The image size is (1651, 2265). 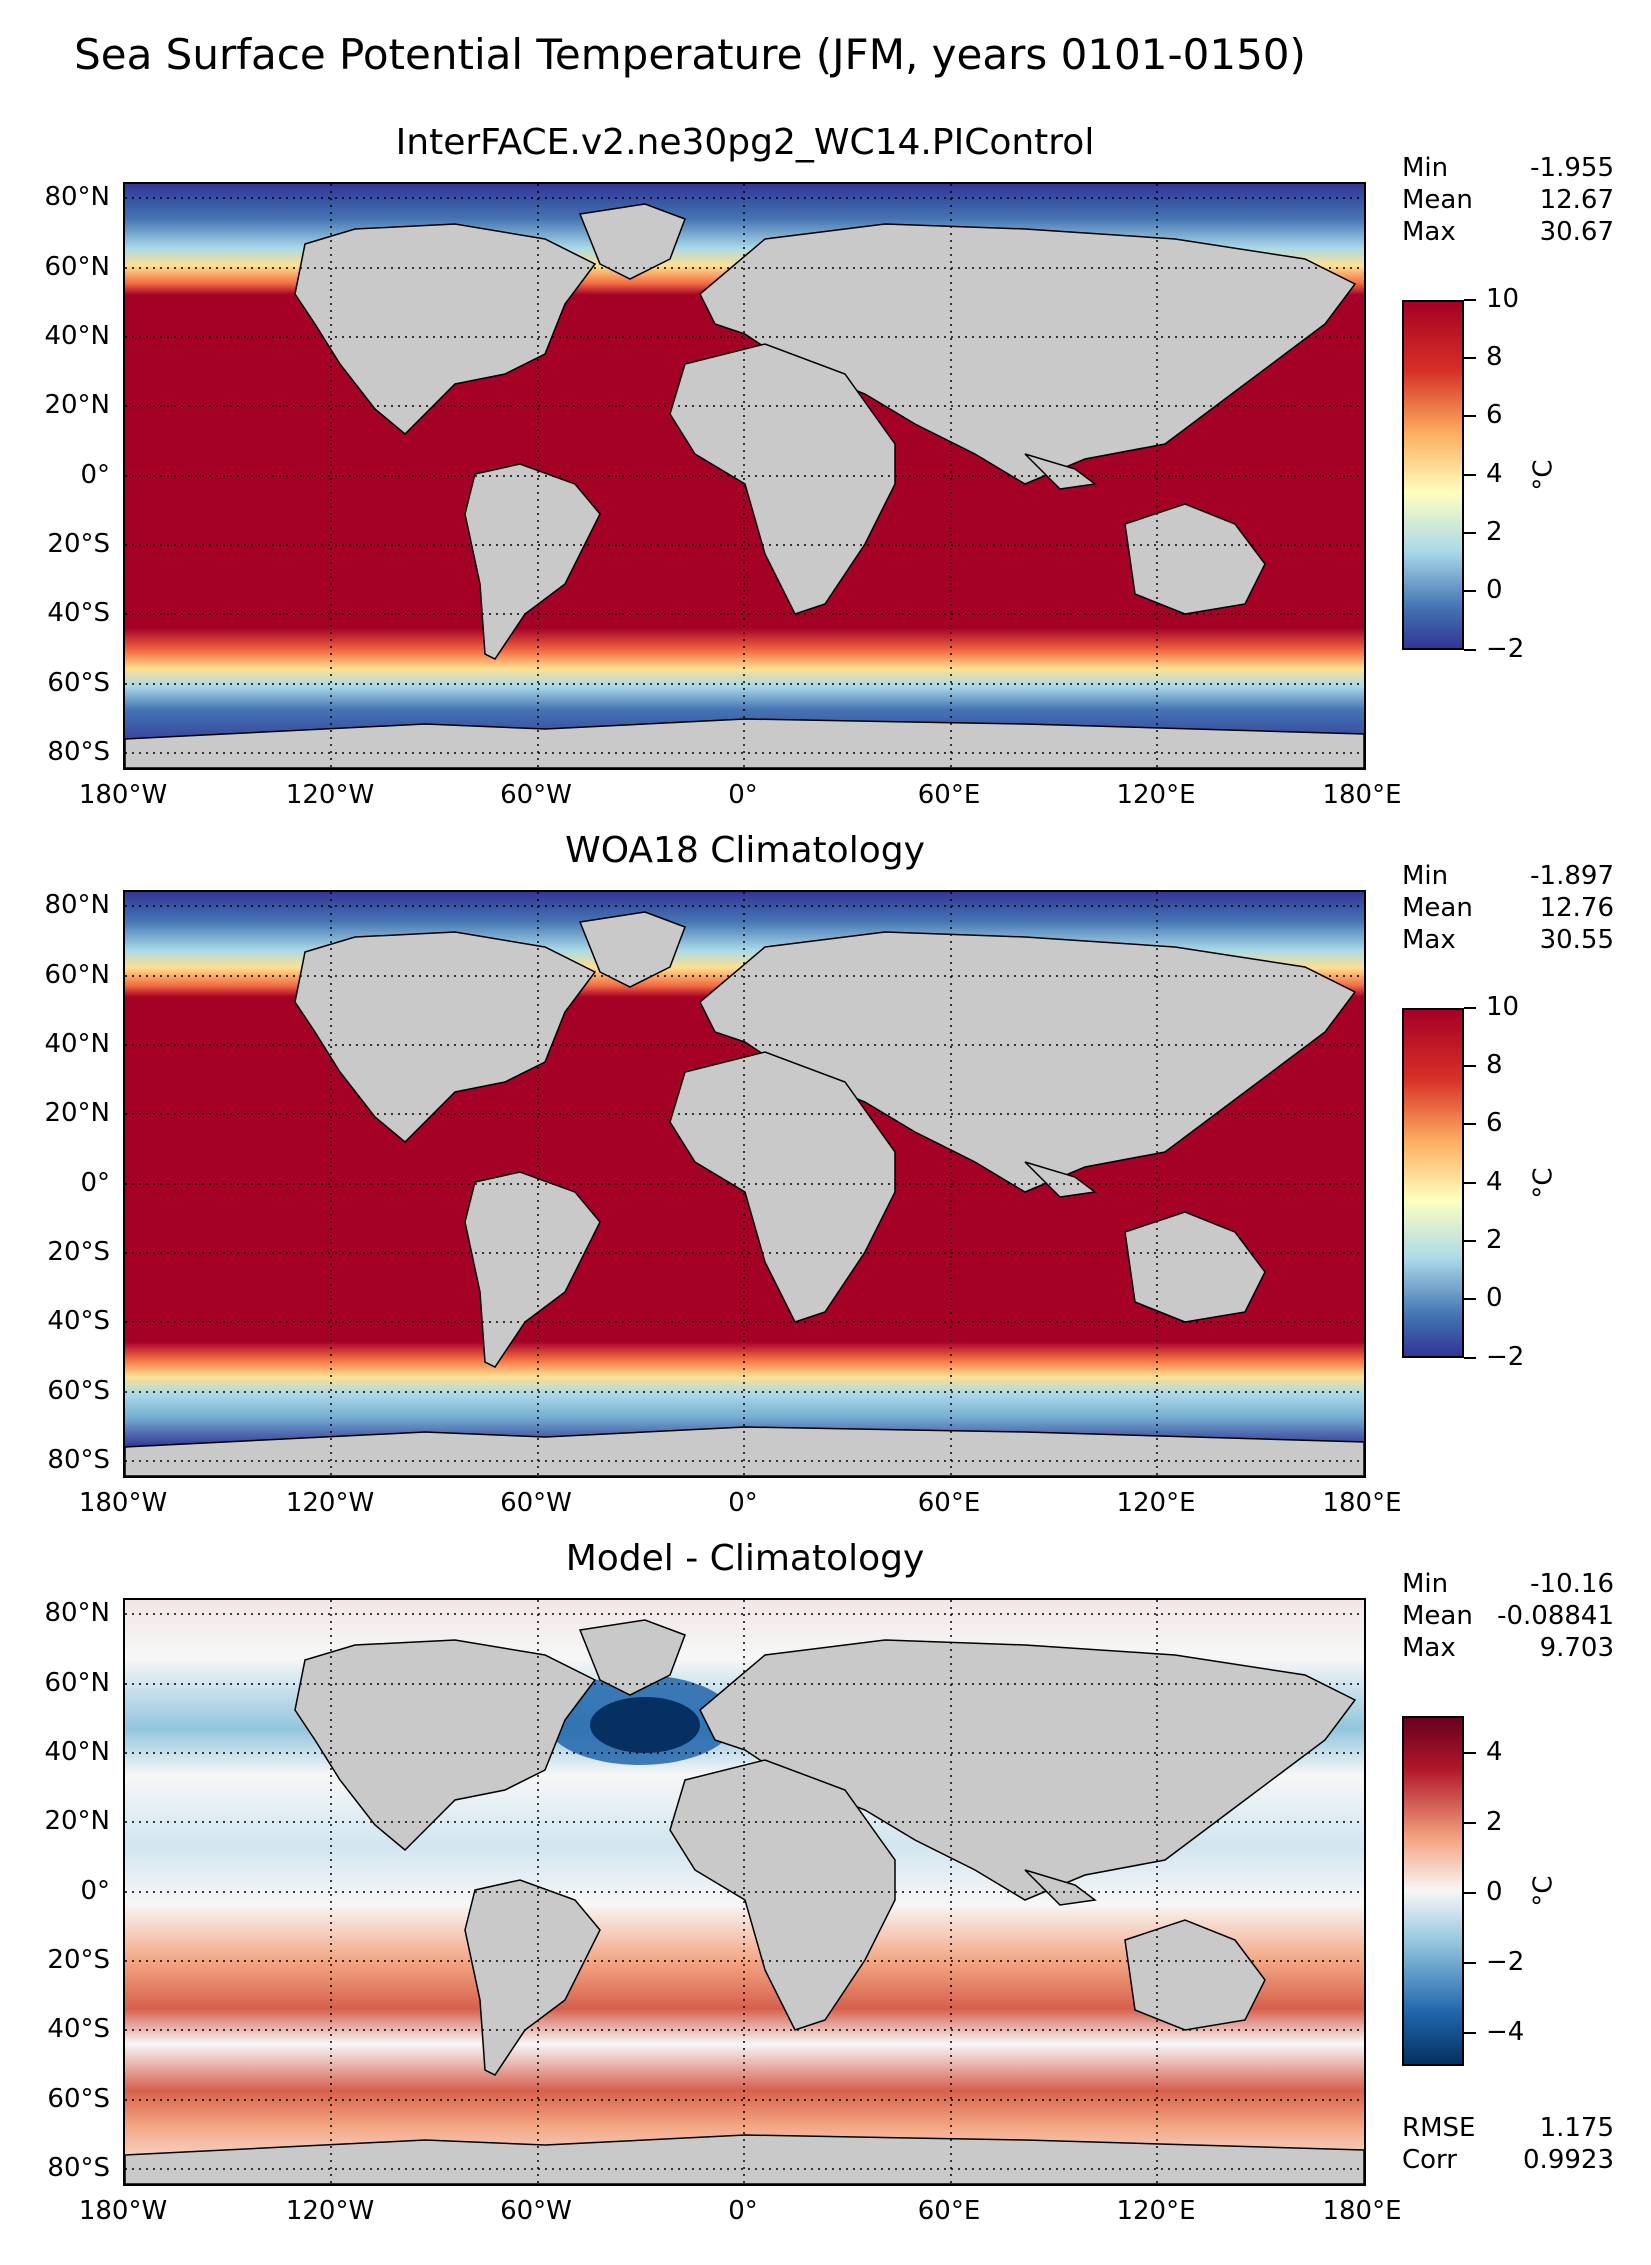 I want to click on stat-label: Max, so click(x=1429, y=940).